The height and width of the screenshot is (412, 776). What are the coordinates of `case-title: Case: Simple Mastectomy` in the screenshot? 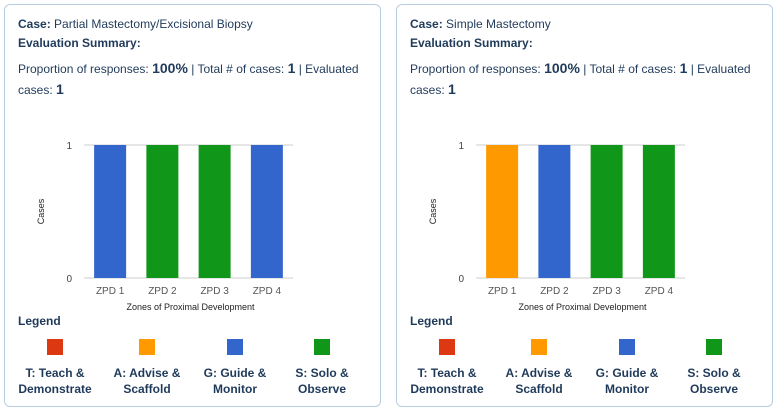 It's located at (480, 24).